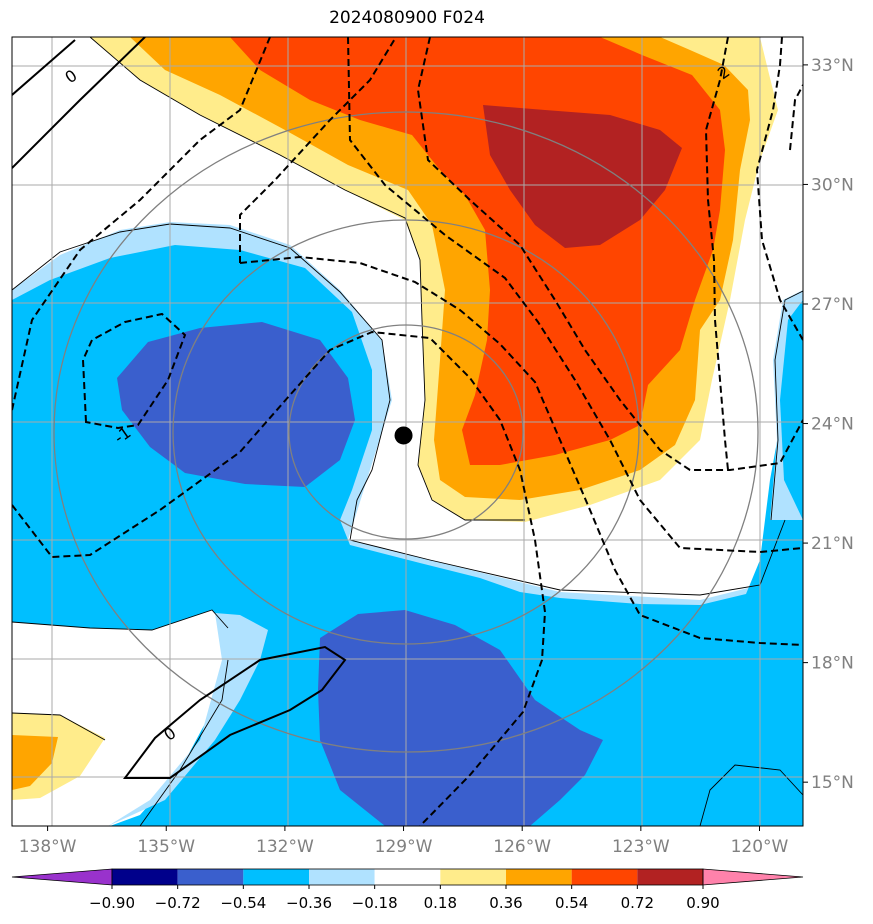  I want to click on colorbar-tick-label: −0.18, so click(375, 903).